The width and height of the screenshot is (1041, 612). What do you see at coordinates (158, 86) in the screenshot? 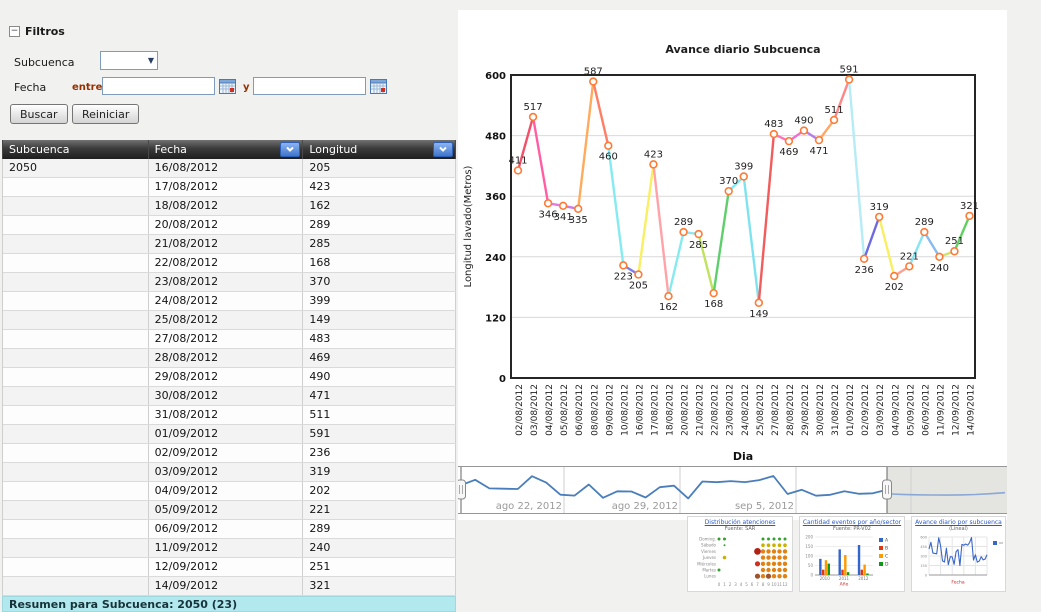
I see `fecha-from-input` at bounding box center [158, 86].